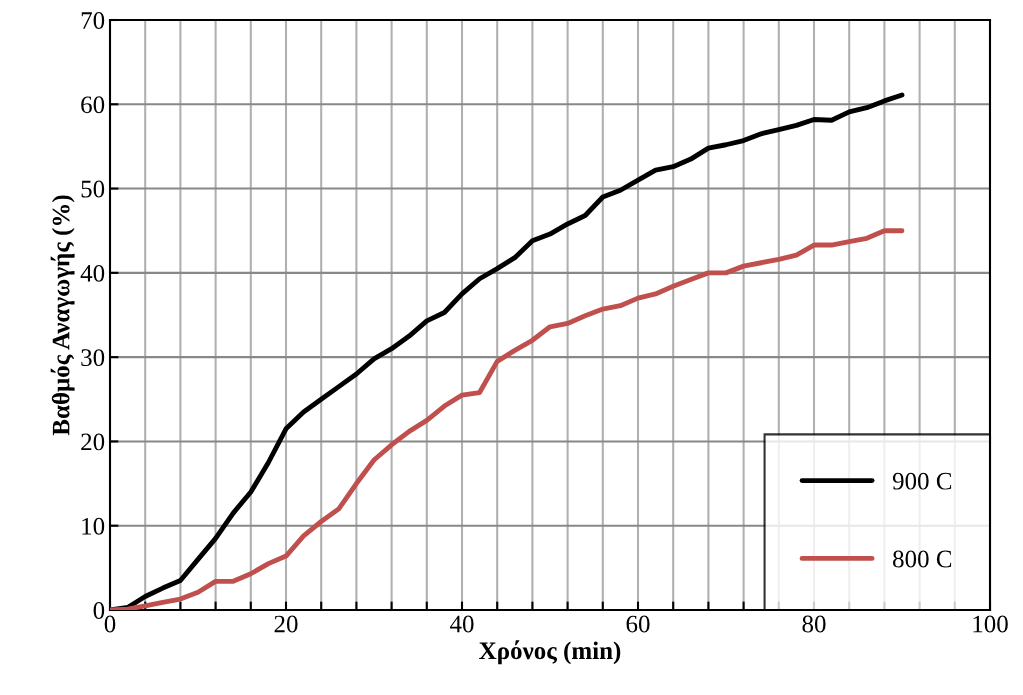 Image resolution: width=1023 pixels, height=695 pixels. I want to click on x-tick-label: 80, so click(814, 624).